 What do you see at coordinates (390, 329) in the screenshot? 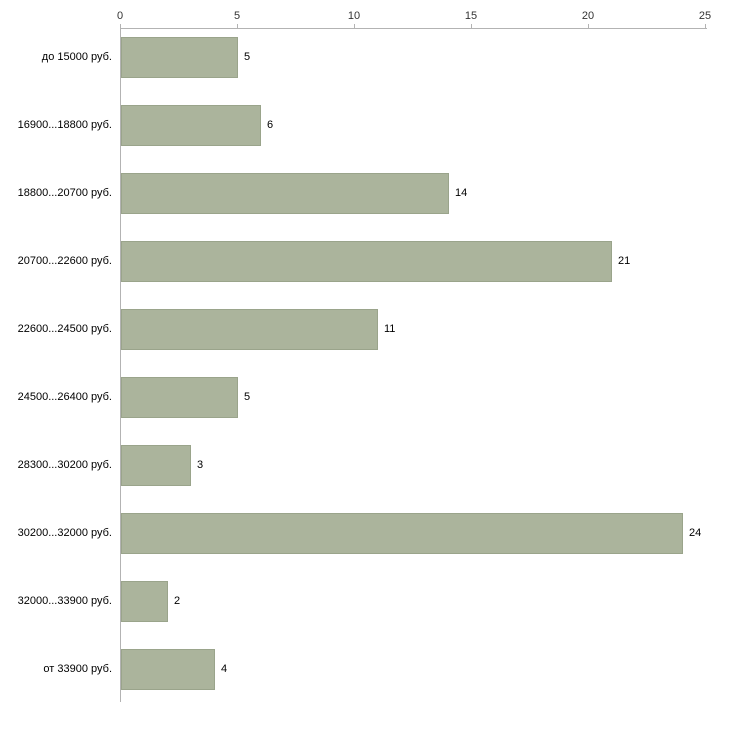
I see `value-label: 11` at bounding box center [390, 329].